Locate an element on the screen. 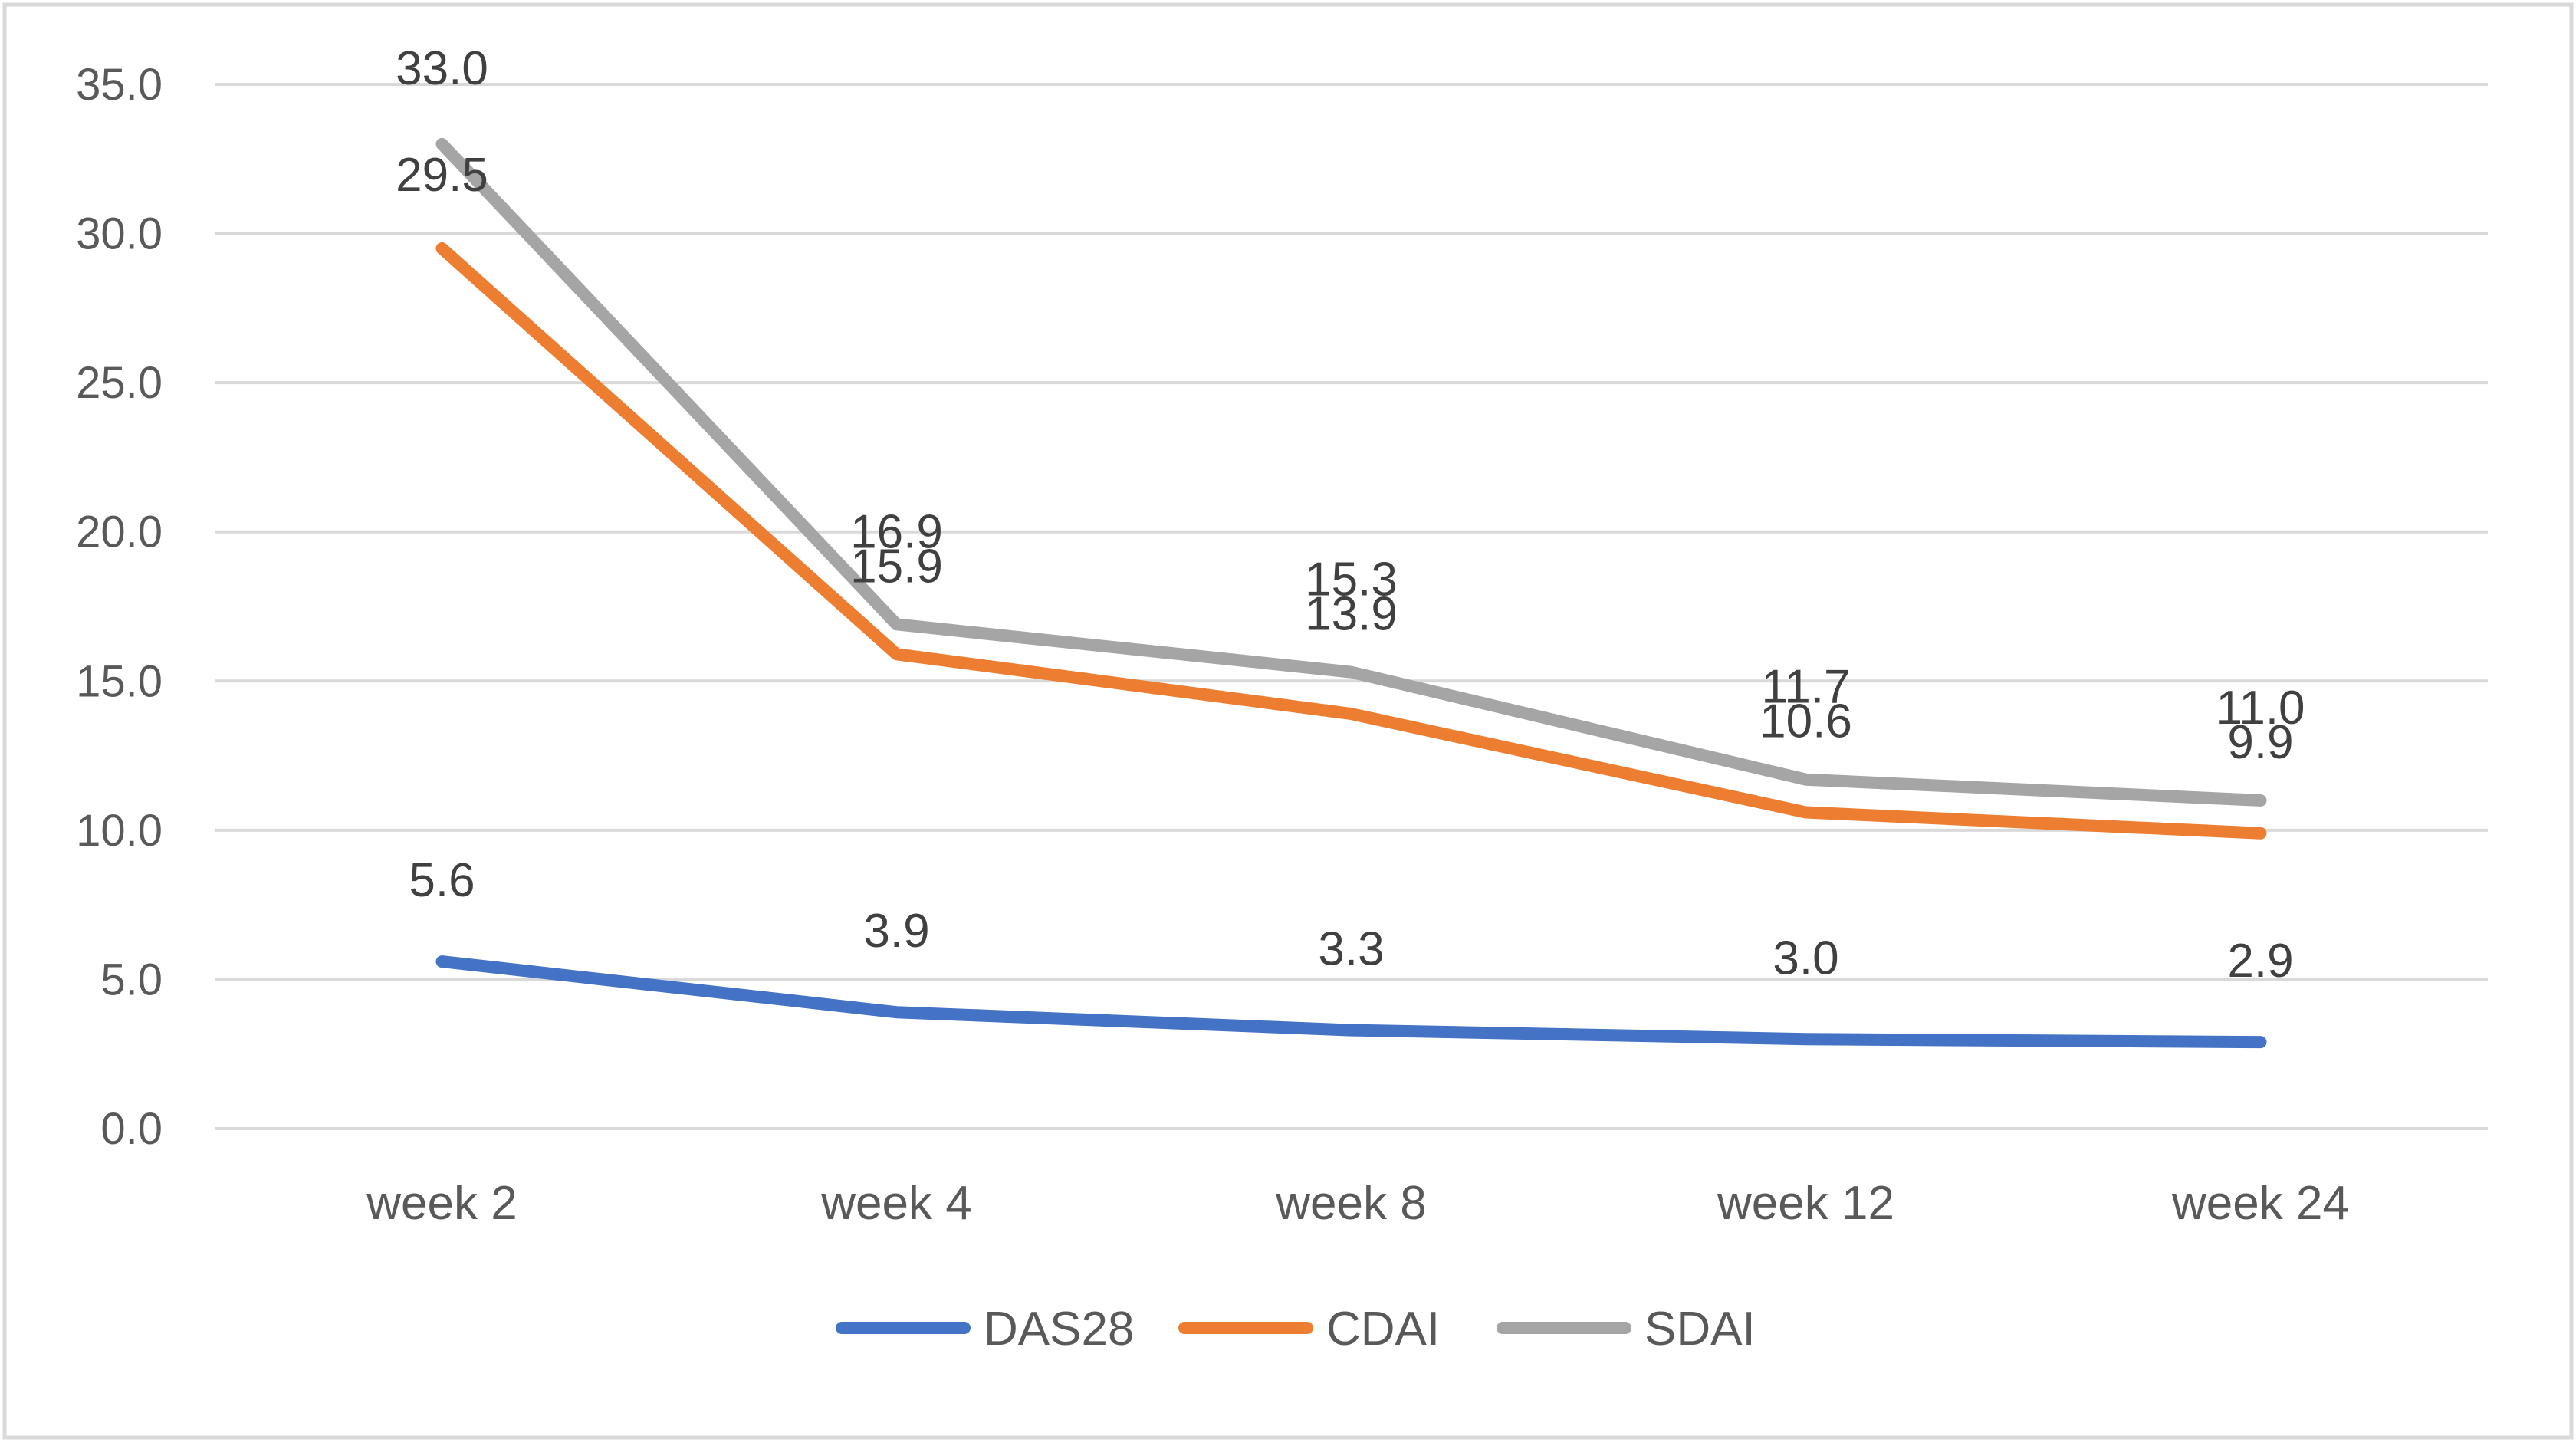  y-tick-label: 5.0 is located at coordinates (131, 980).